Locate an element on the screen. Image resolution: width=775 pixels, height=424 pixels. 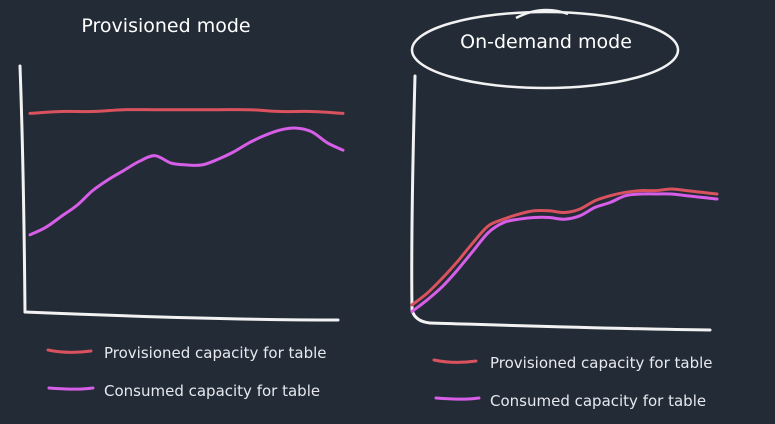
title-circle is located at coordinates (545, 50).